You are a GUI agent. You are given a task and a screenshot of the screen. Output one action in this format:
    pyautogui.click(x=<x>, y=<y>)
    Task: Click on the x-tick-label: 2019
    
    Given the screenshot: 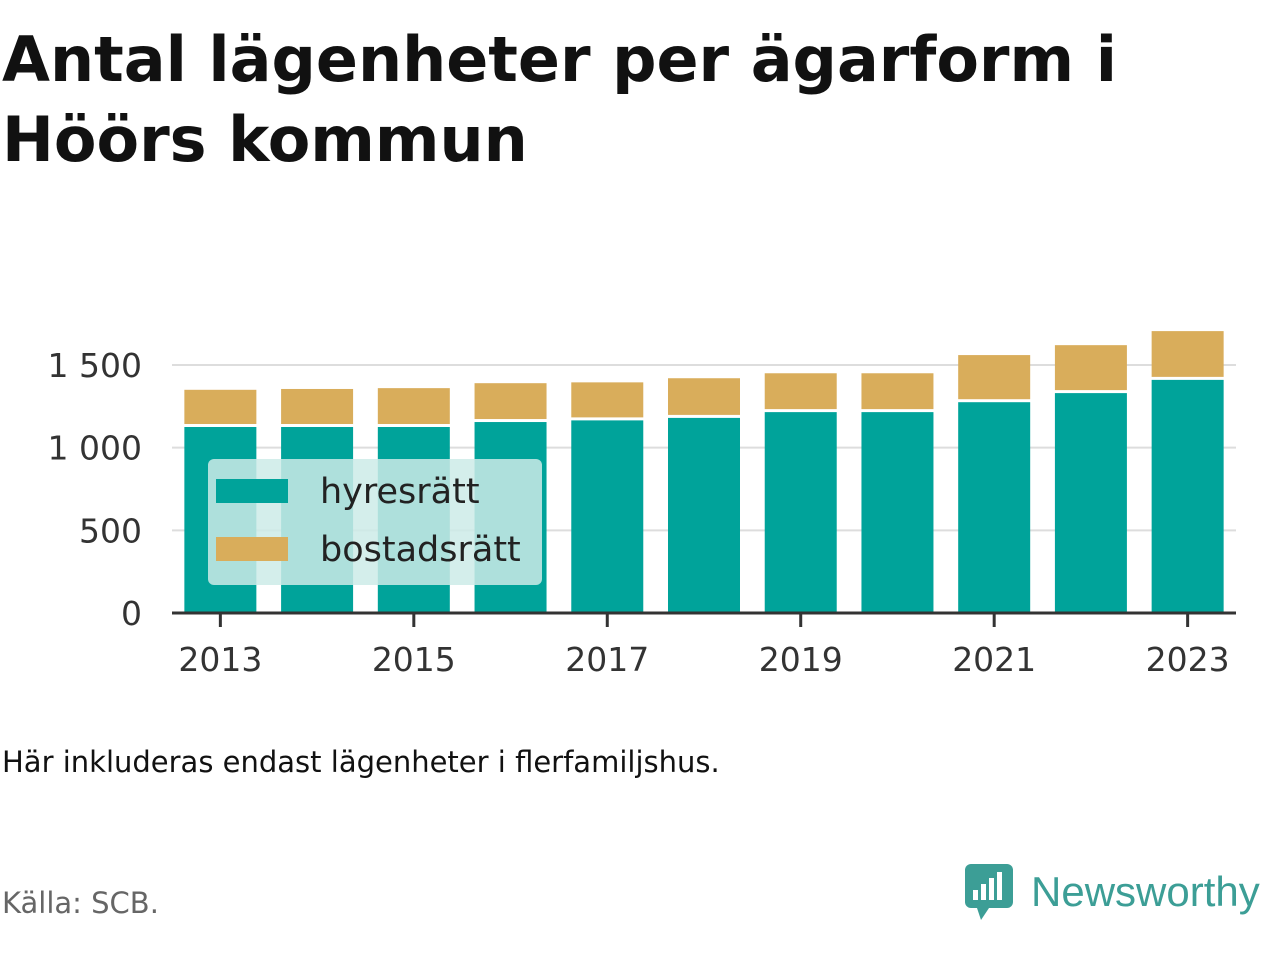 What is the action you would take?
    pyautogui.click(x=801, y=659)
    